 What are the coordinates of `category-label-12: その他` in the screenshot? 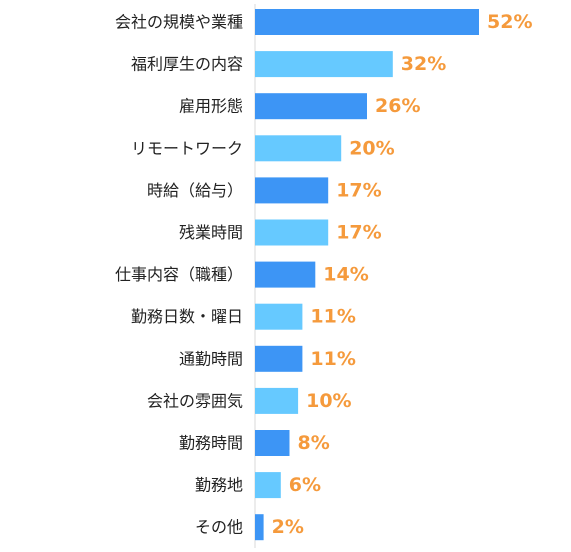 It's located at (219, 527).